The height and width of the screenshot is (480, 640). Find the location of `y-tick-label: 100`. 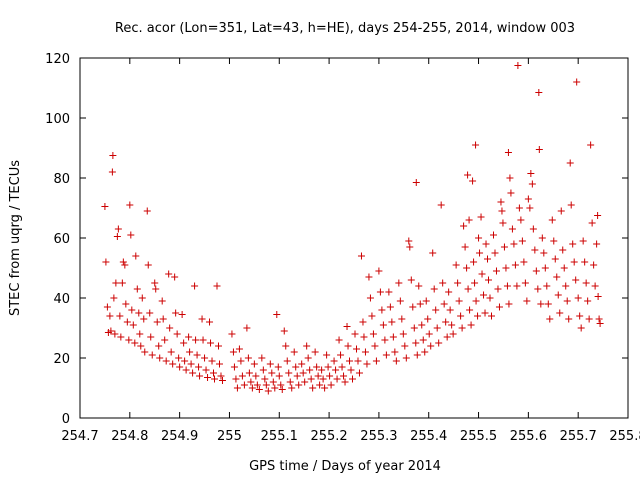

y-tick-label: 100 is located at coordinates (57, 119).